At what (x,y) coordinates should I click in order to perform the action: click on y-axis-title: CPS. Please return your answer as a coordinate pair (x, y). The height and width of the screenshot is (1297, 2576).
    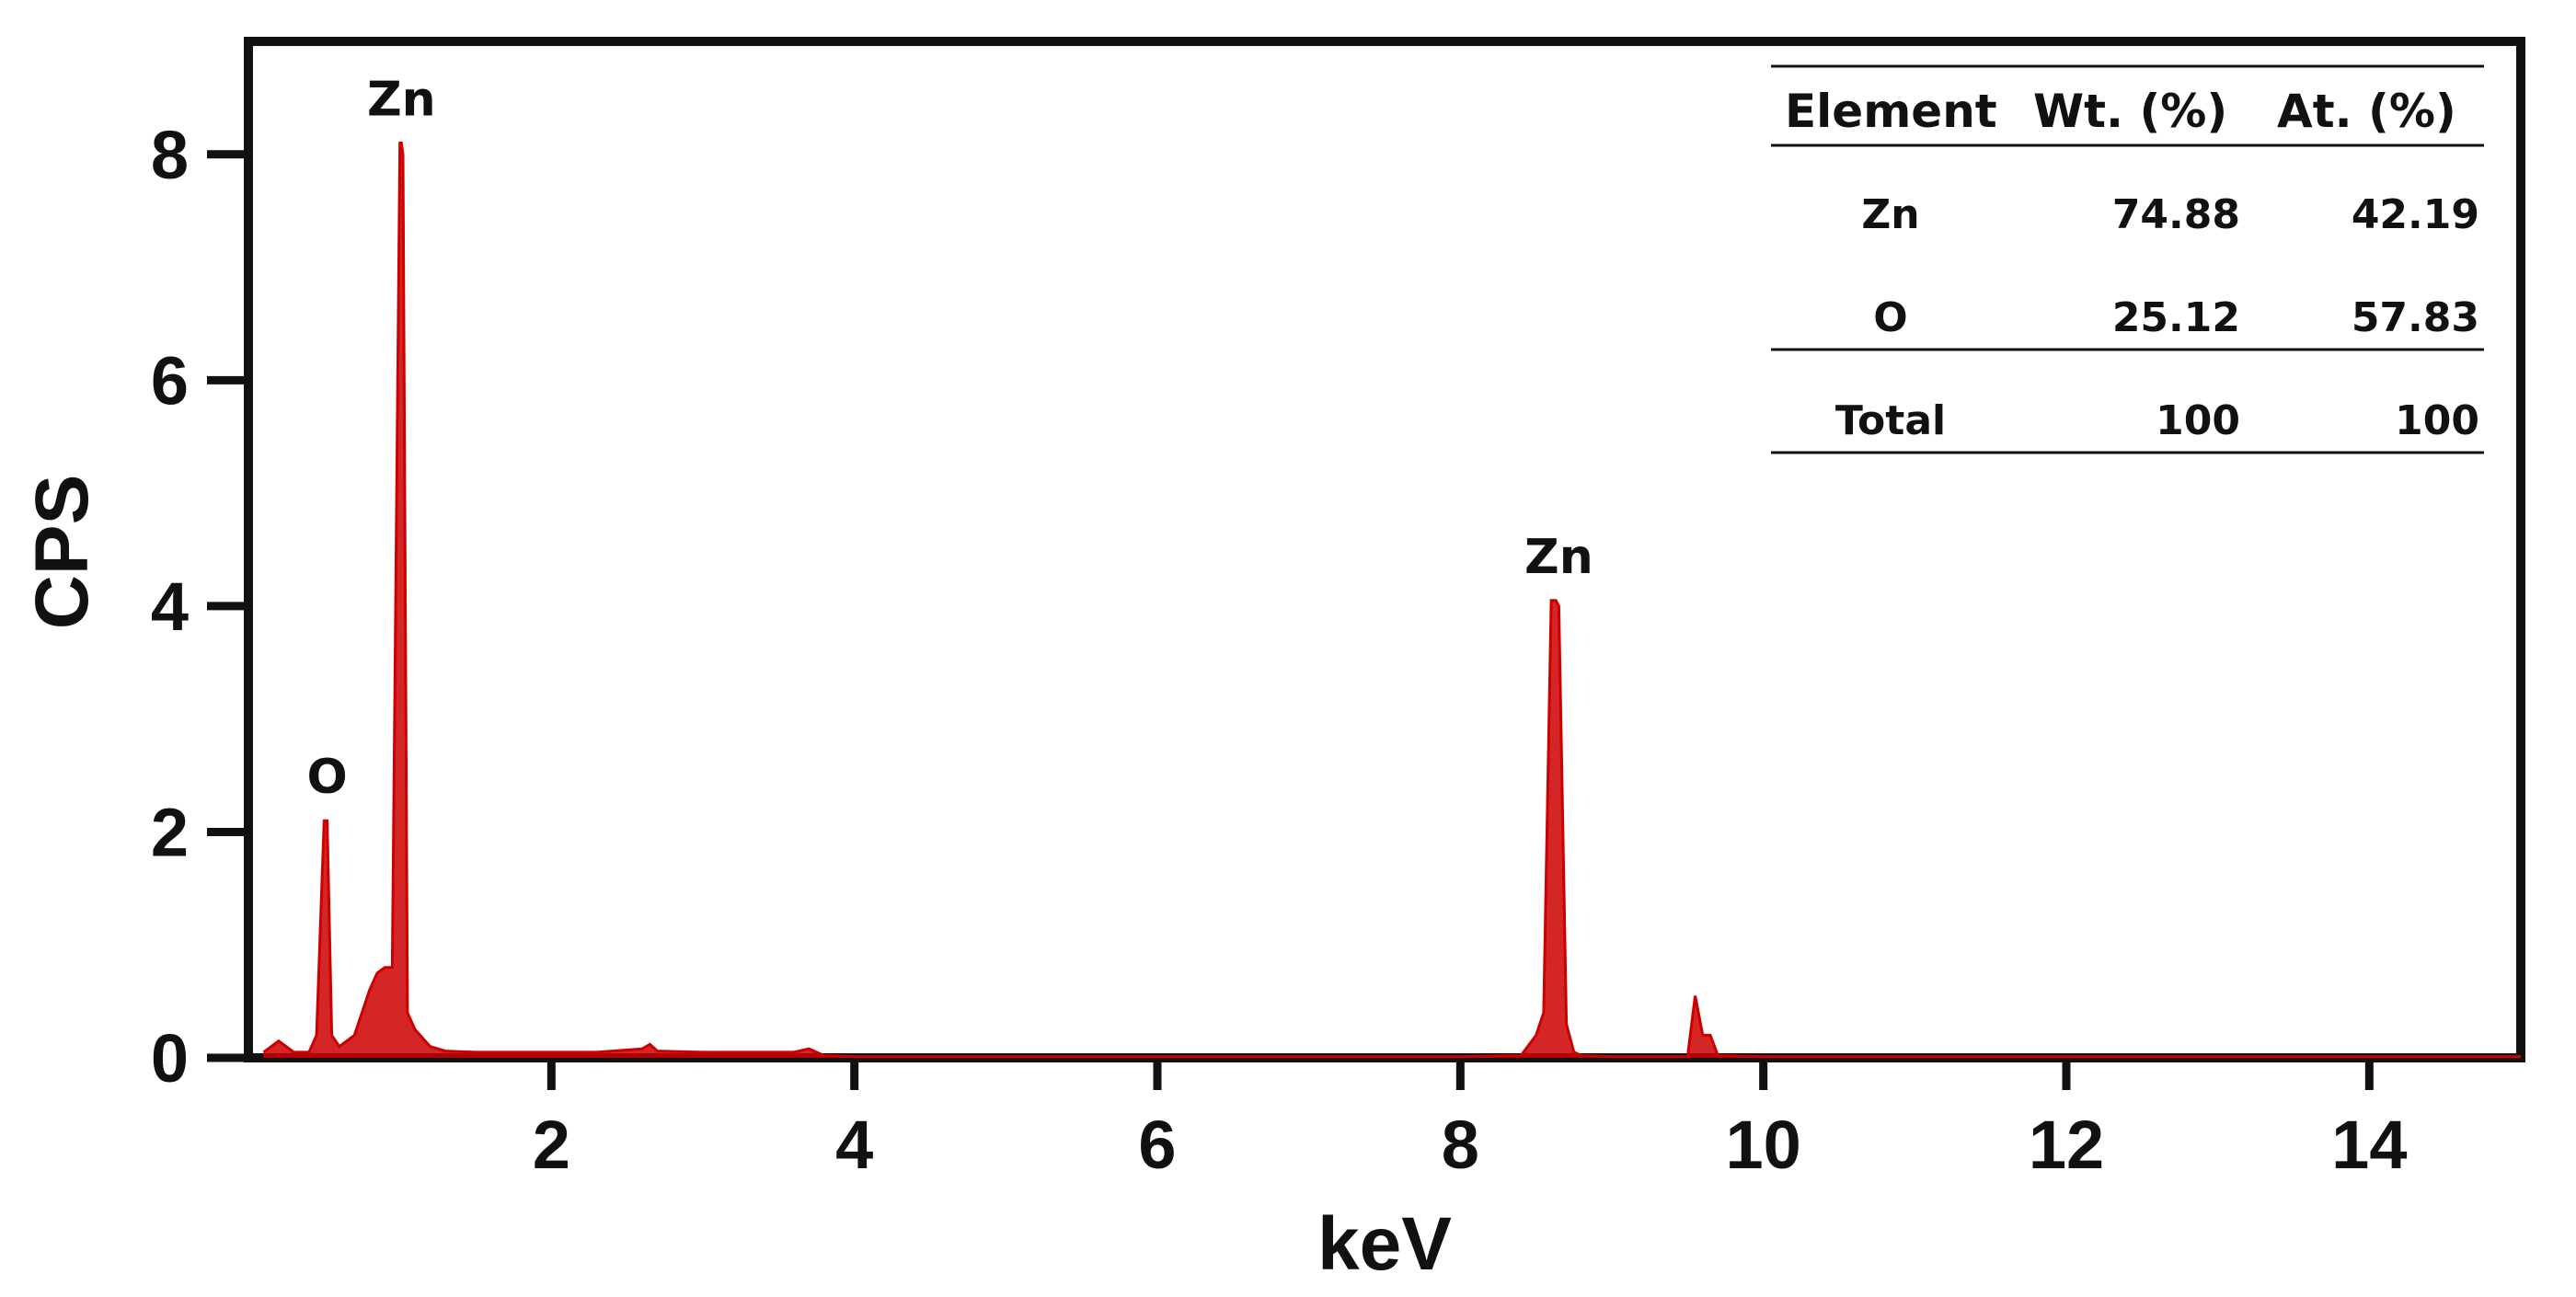
    Looking at the image, I should click on (62, 552).